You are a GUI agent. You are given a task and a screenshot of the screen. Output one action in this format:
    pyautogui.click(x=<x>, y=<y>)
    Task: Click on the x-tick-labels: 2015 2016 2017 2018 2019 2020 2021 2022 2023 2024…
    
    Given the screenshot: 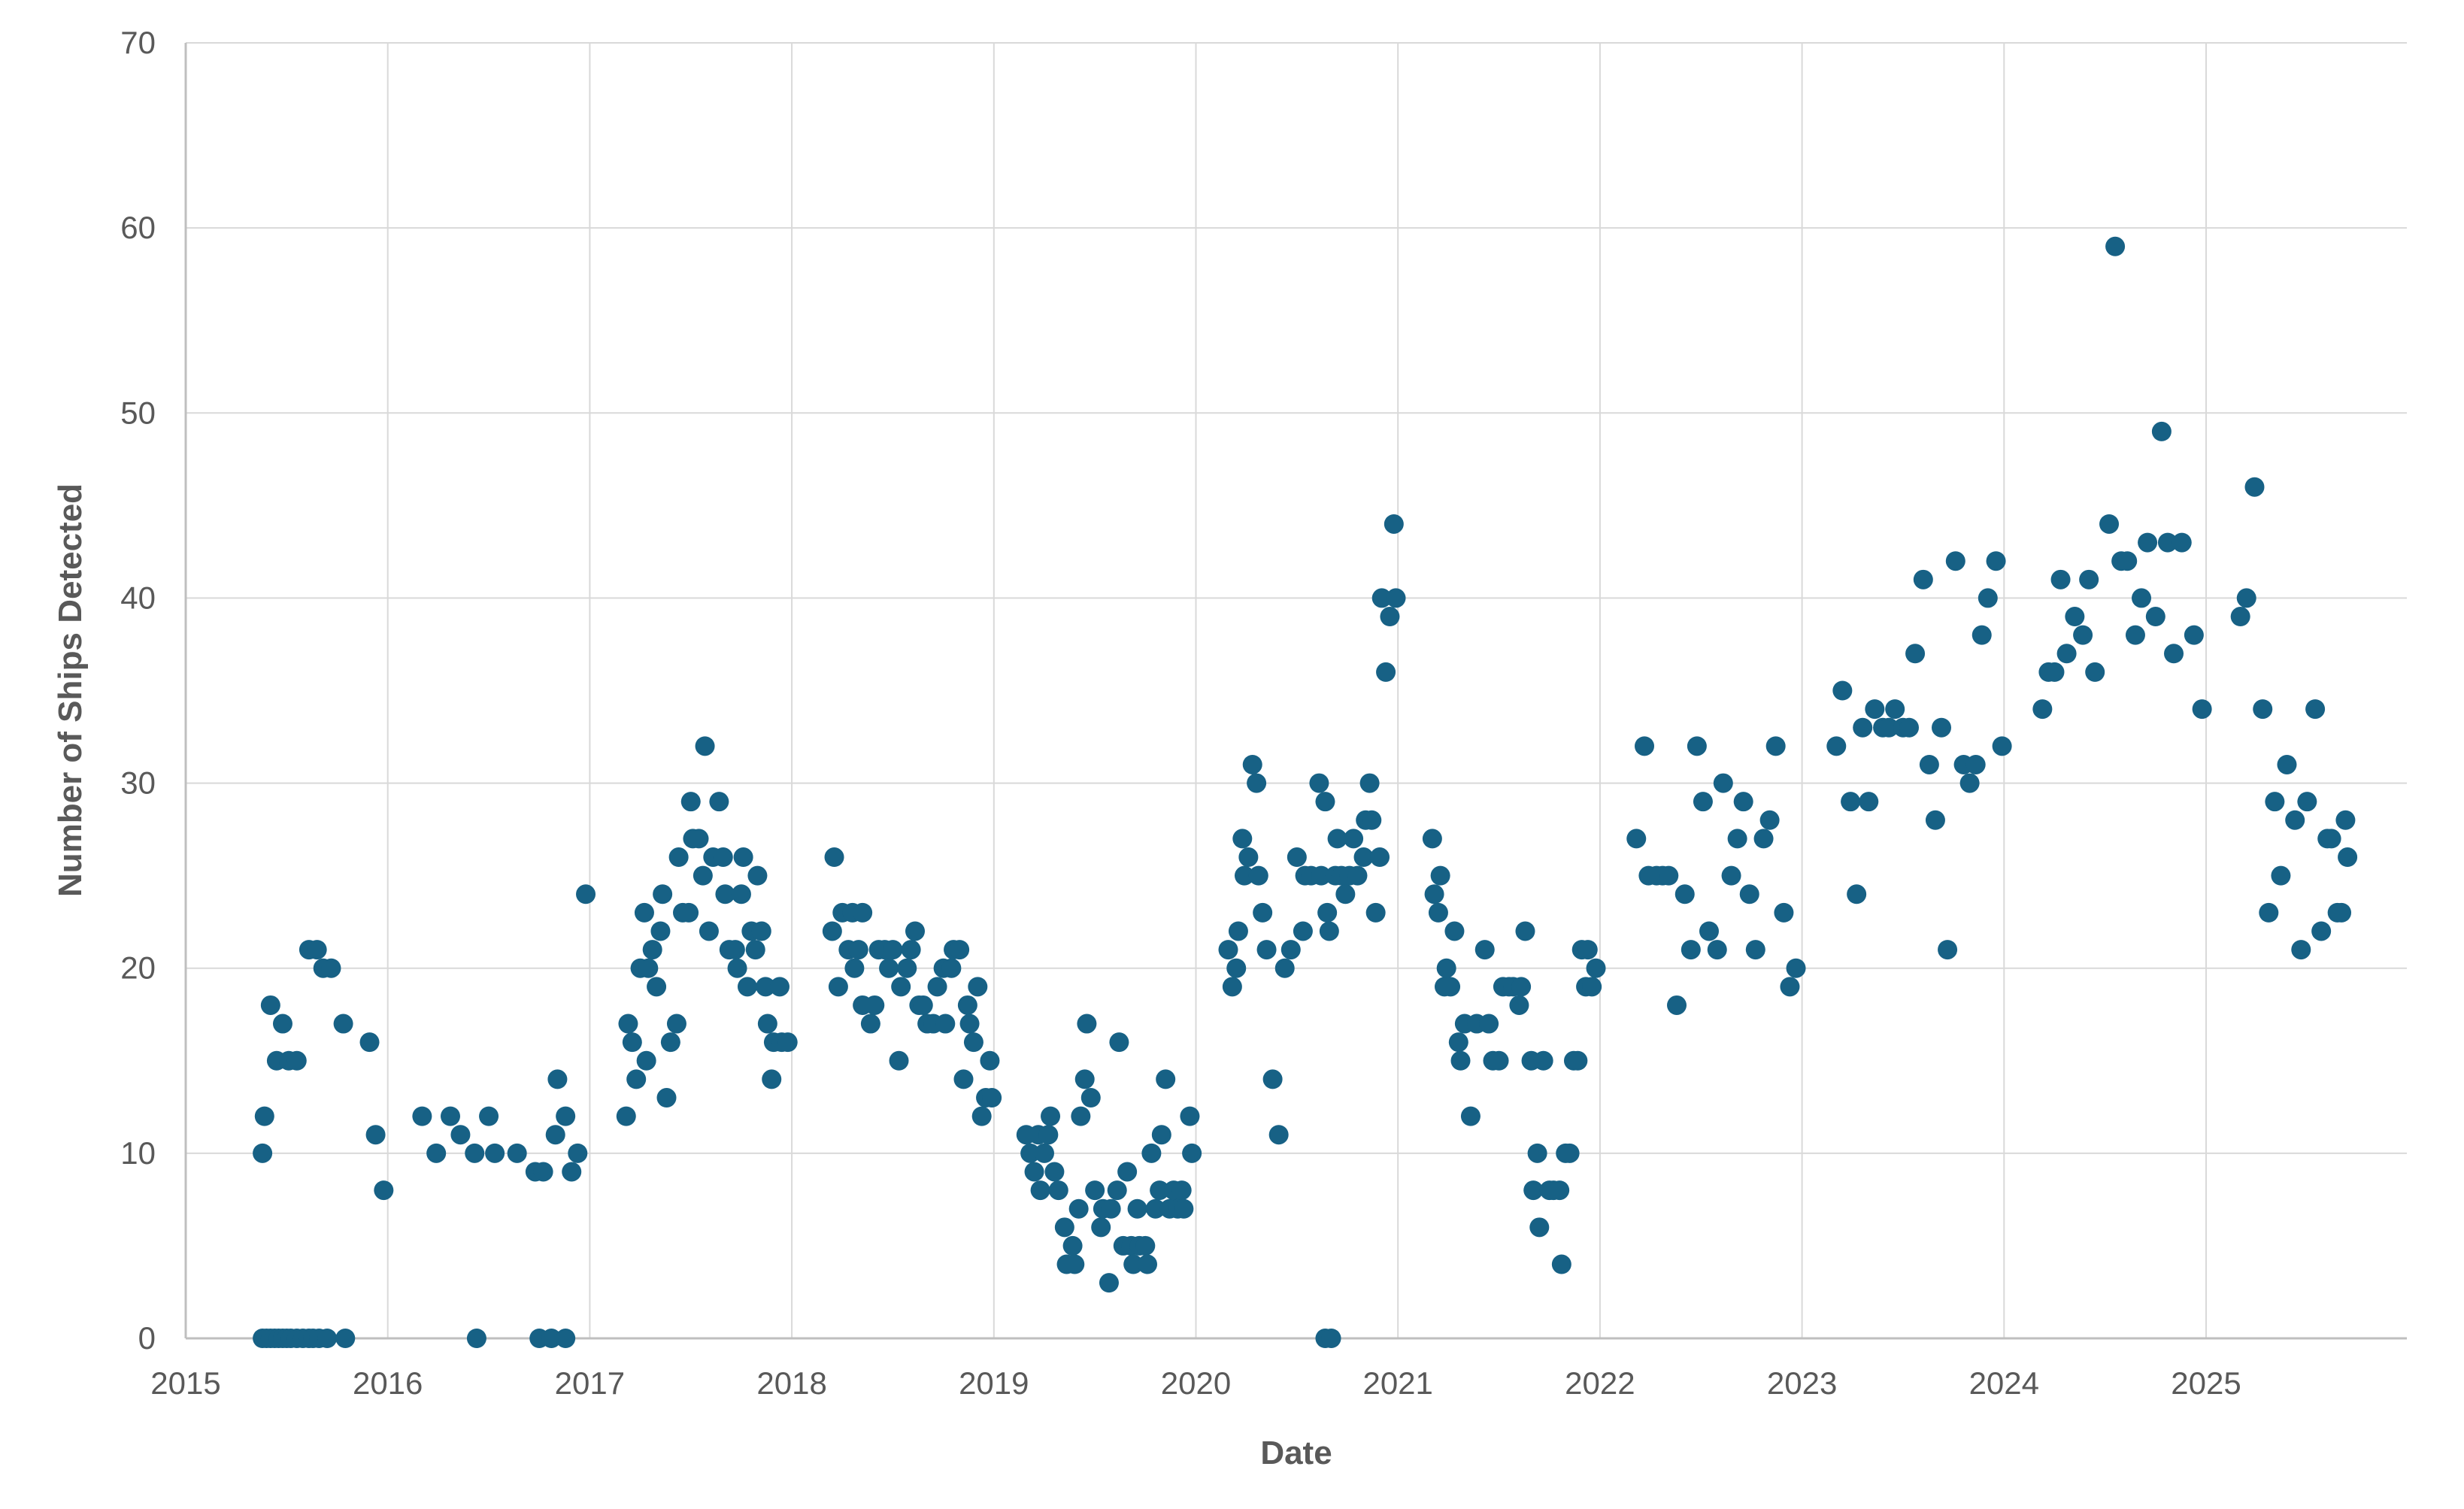 What is the action you would take?
    pyautogui.click(x=1195, y=1383)
    